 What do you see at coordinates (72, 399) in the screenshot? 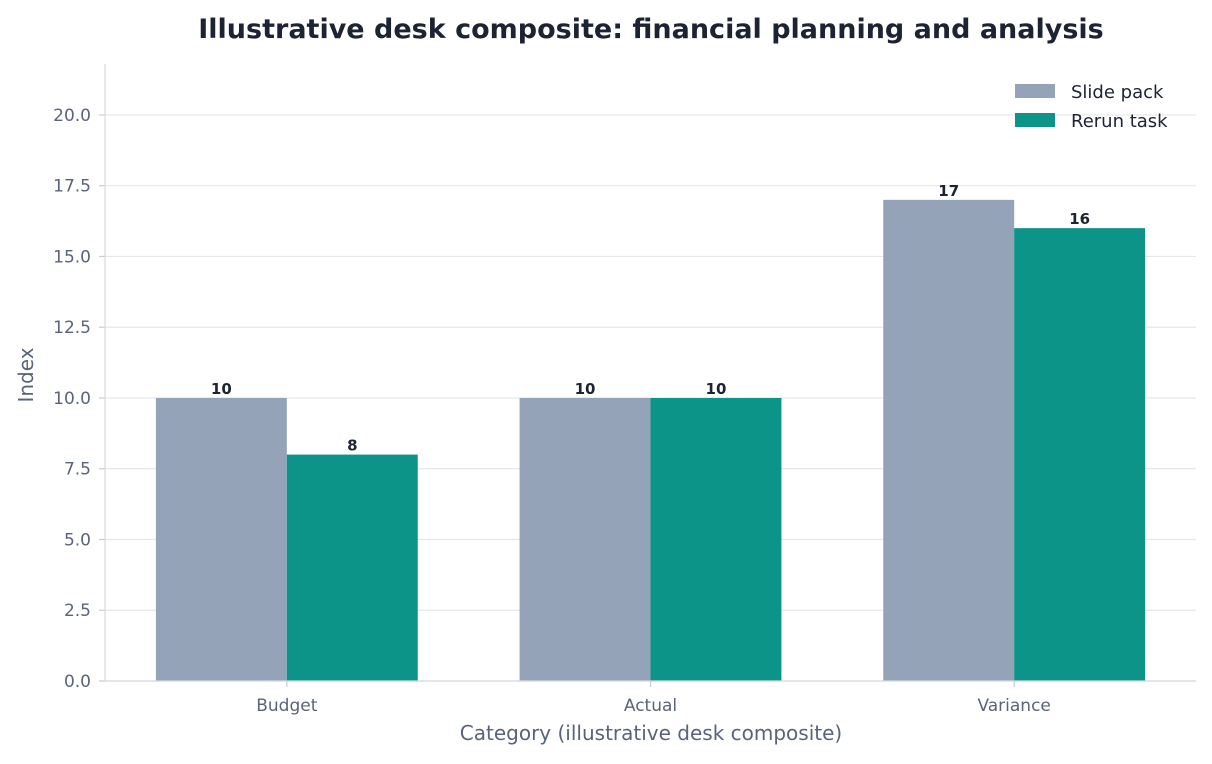
I see `y-tick-label: 10.0` at bounding box center [72, 399].